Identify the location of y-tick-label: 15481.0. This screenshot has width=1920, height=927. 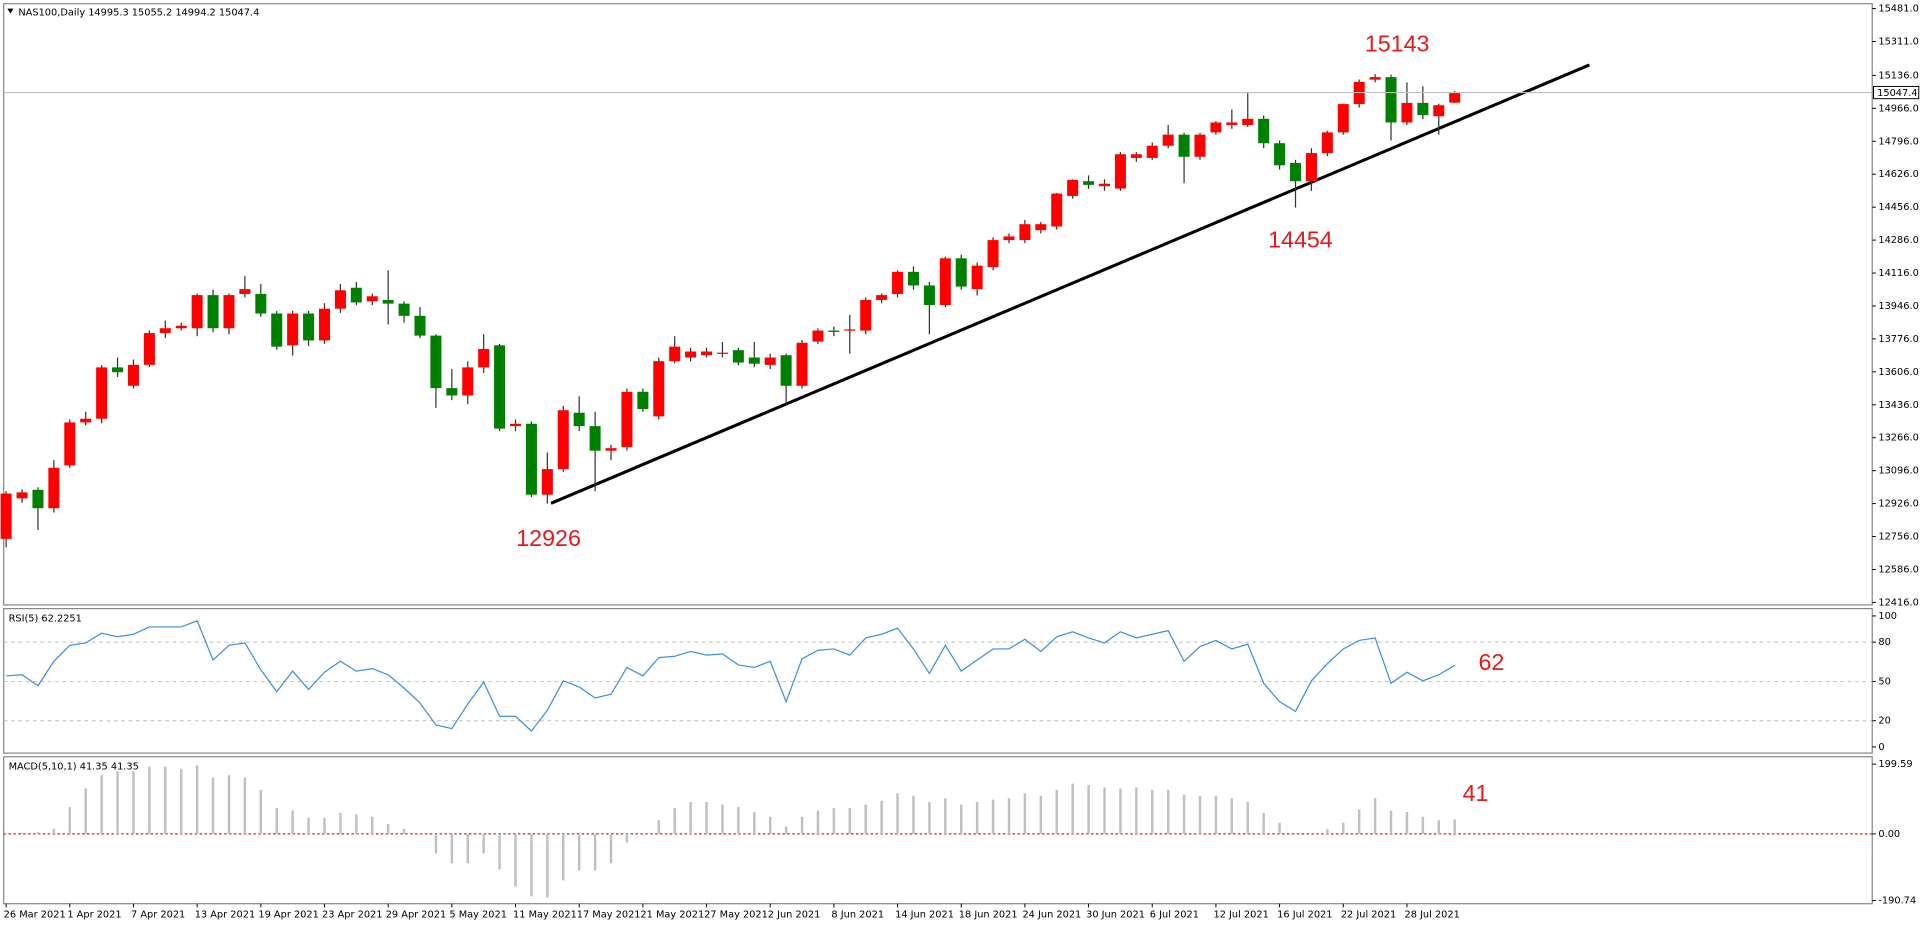
(1898, 9).